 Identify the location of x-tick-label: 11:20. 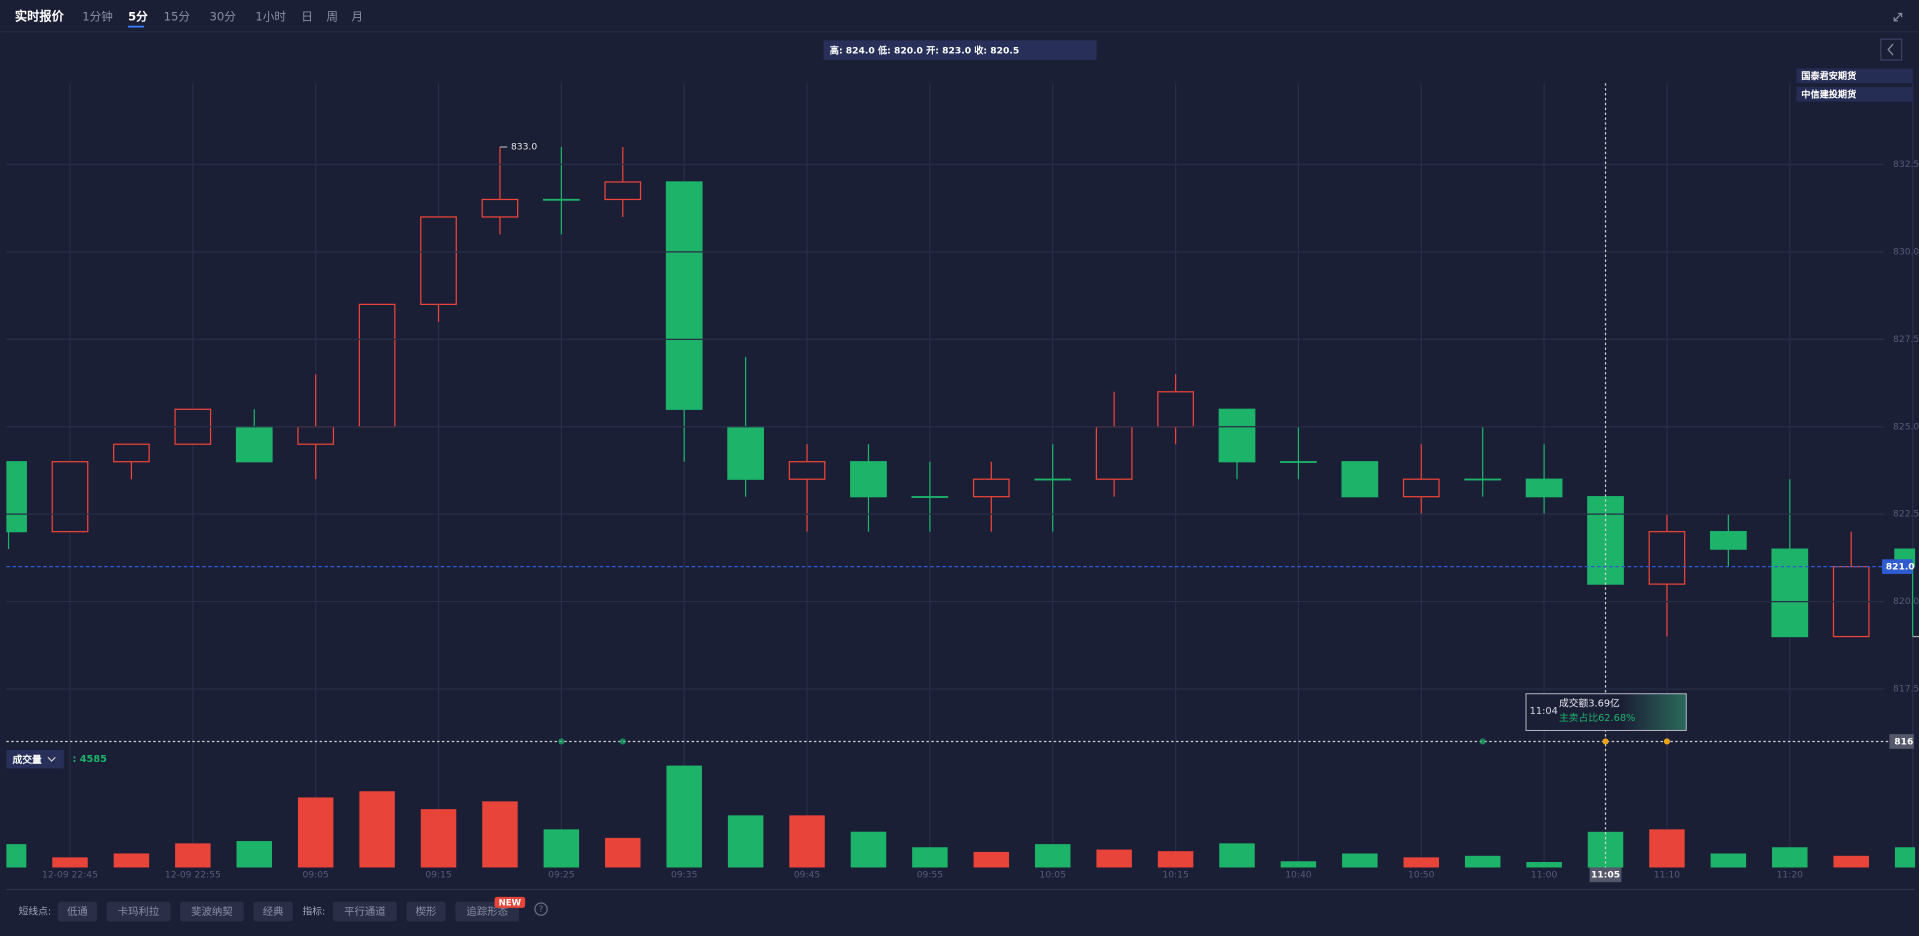
(1790, 874).